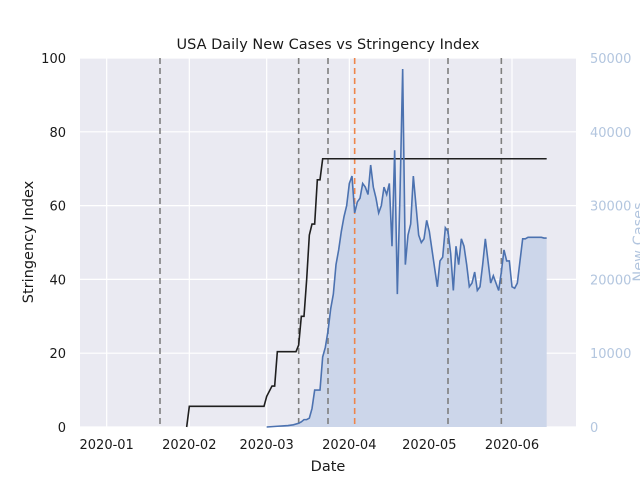  Describe the element at coordinates (610, 280) in the screenshot. I see `y-right-tick-label: 20000` at that location.